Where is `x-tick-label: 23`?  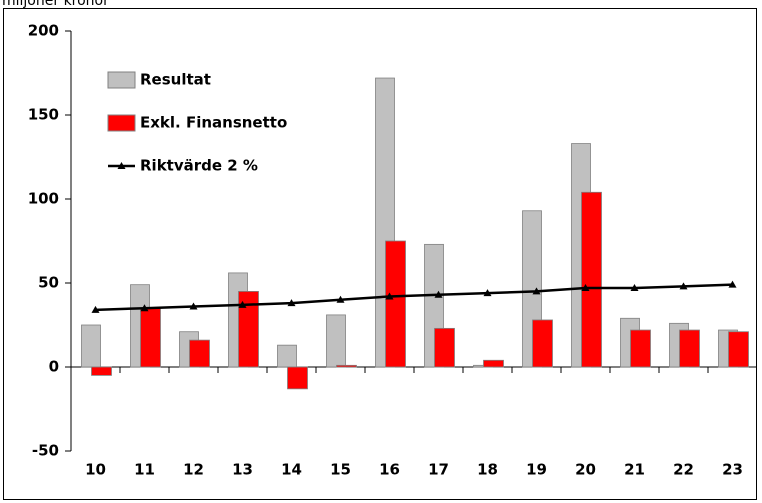
x-tick-label: 23 is located at coordinates (732, 470).